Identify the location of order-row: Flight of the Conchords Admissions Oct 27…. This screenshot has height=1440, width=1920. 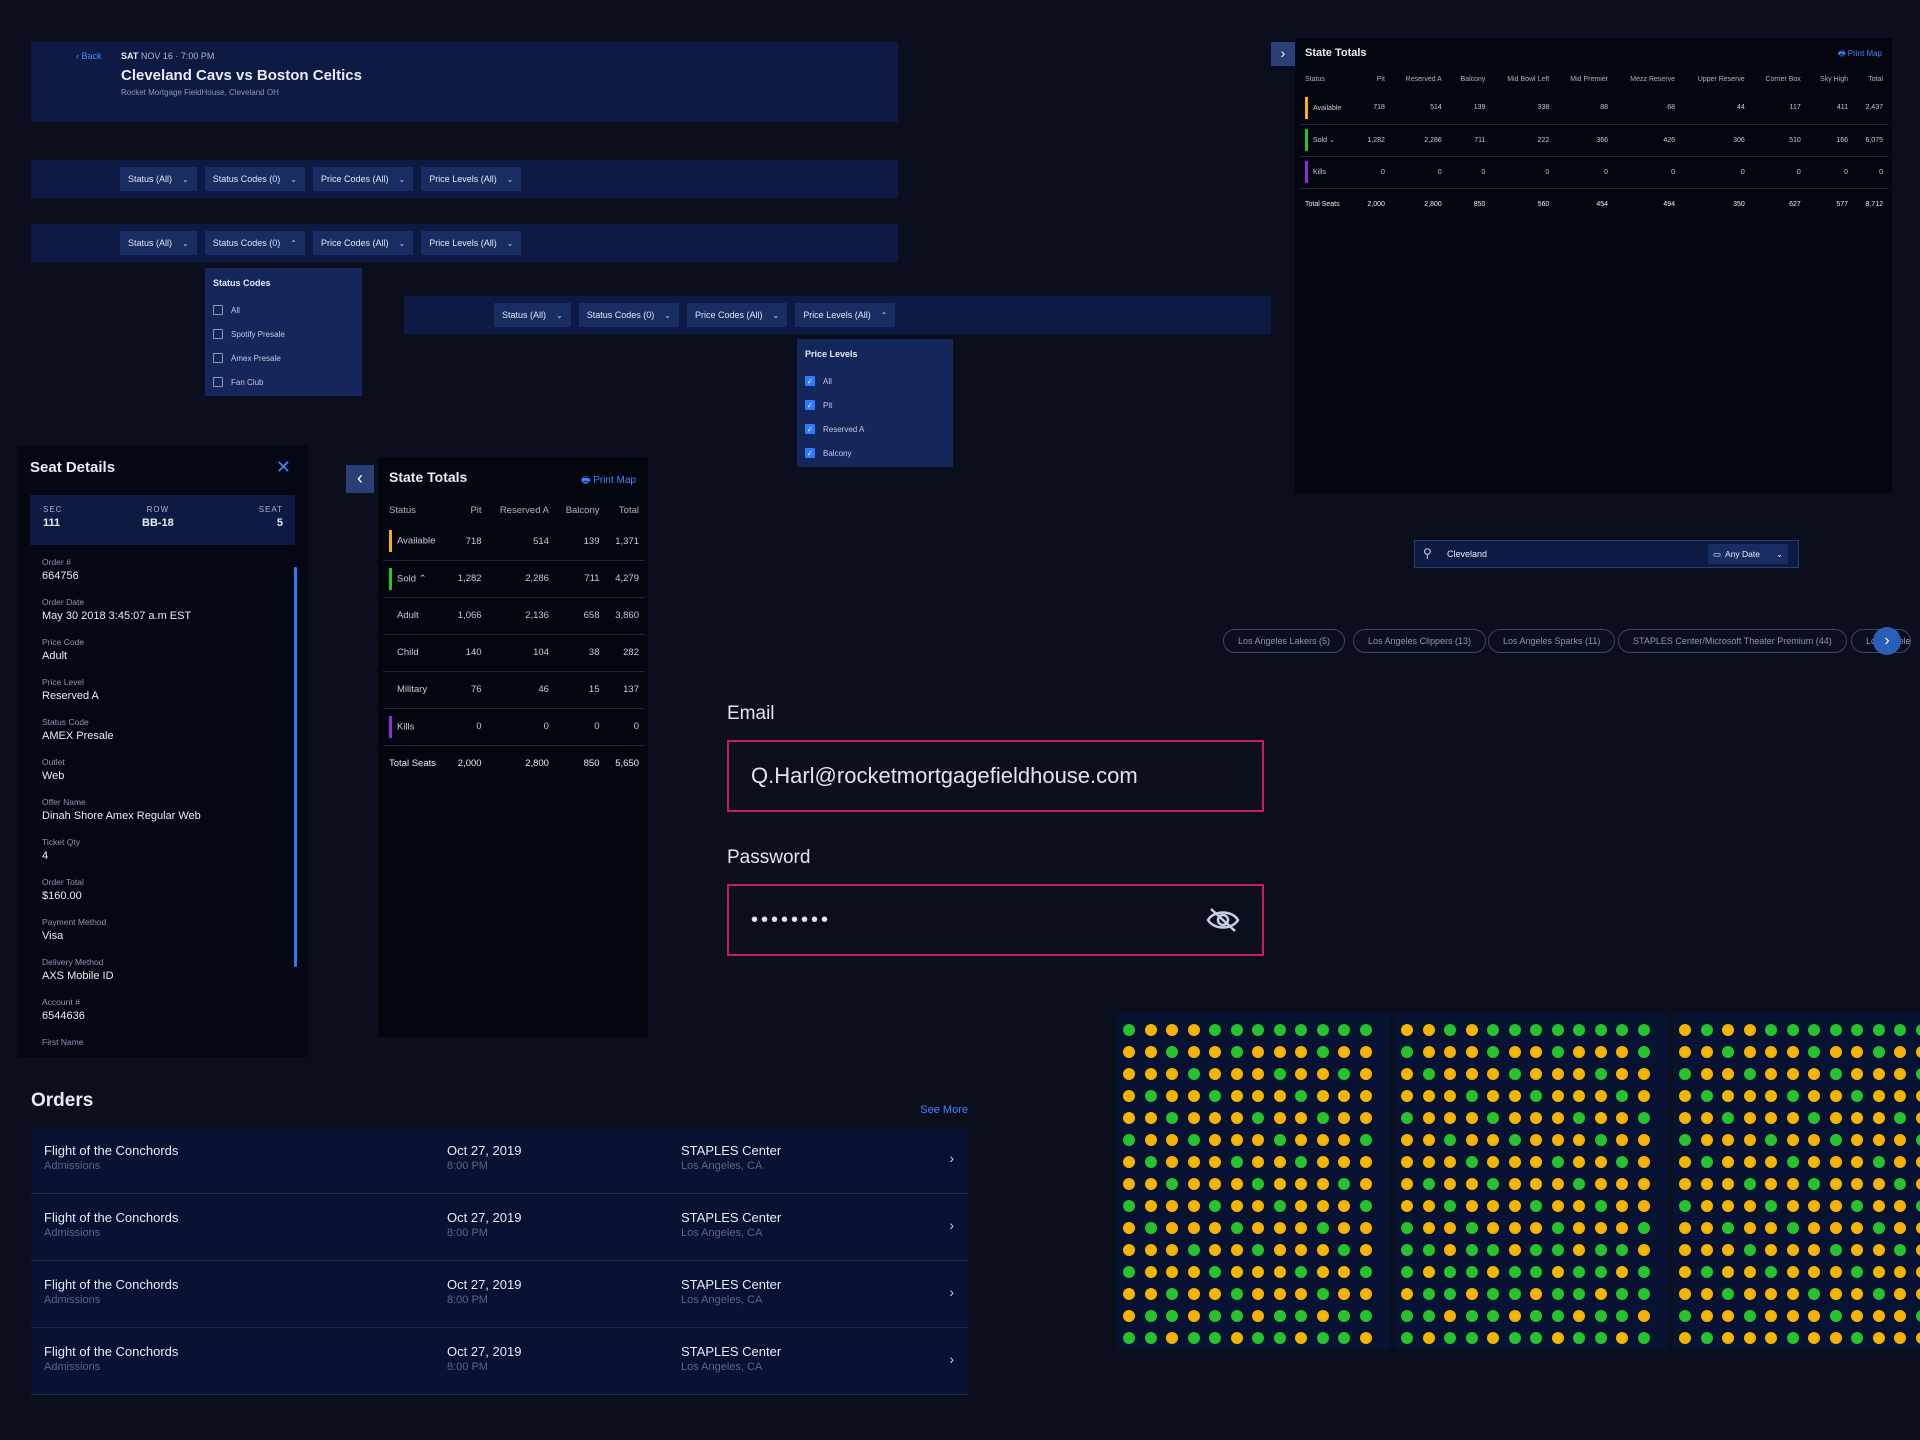
(499, 1161).